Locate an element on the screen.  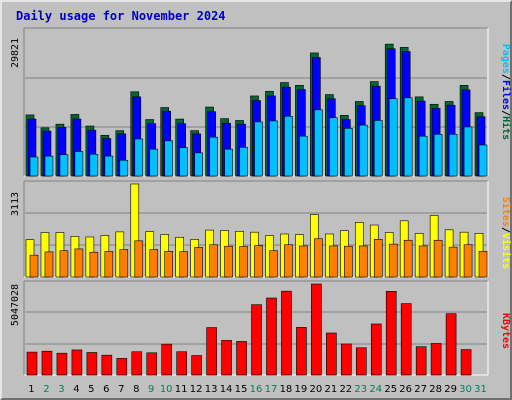
panel-2-legend: KBytes is located at coordinates (505, 331).